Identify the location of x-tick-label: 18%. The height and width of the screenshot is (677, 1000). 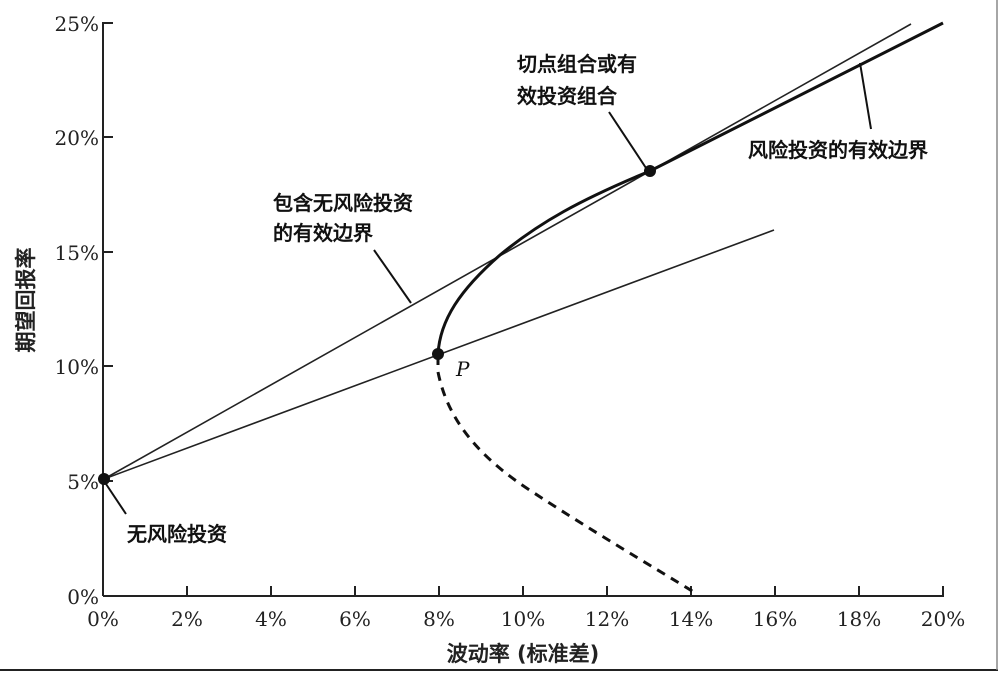
(859, 619).